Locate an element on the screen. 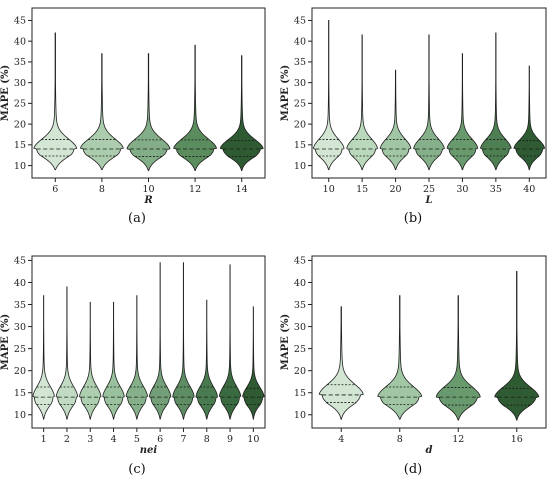  x-tick-label: 30 is located at coordinates (462, 189).